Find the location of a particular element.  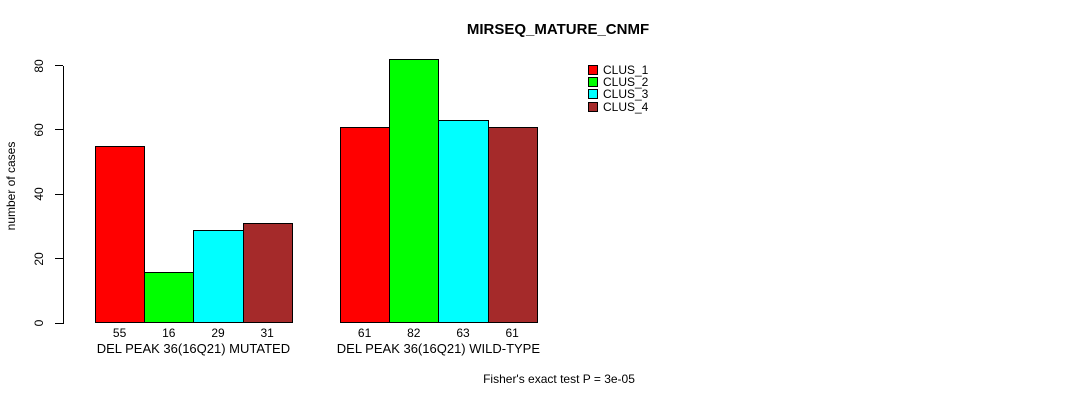

legend-item-clus_1: CLUS_1 is located at coordinates (618, 70).